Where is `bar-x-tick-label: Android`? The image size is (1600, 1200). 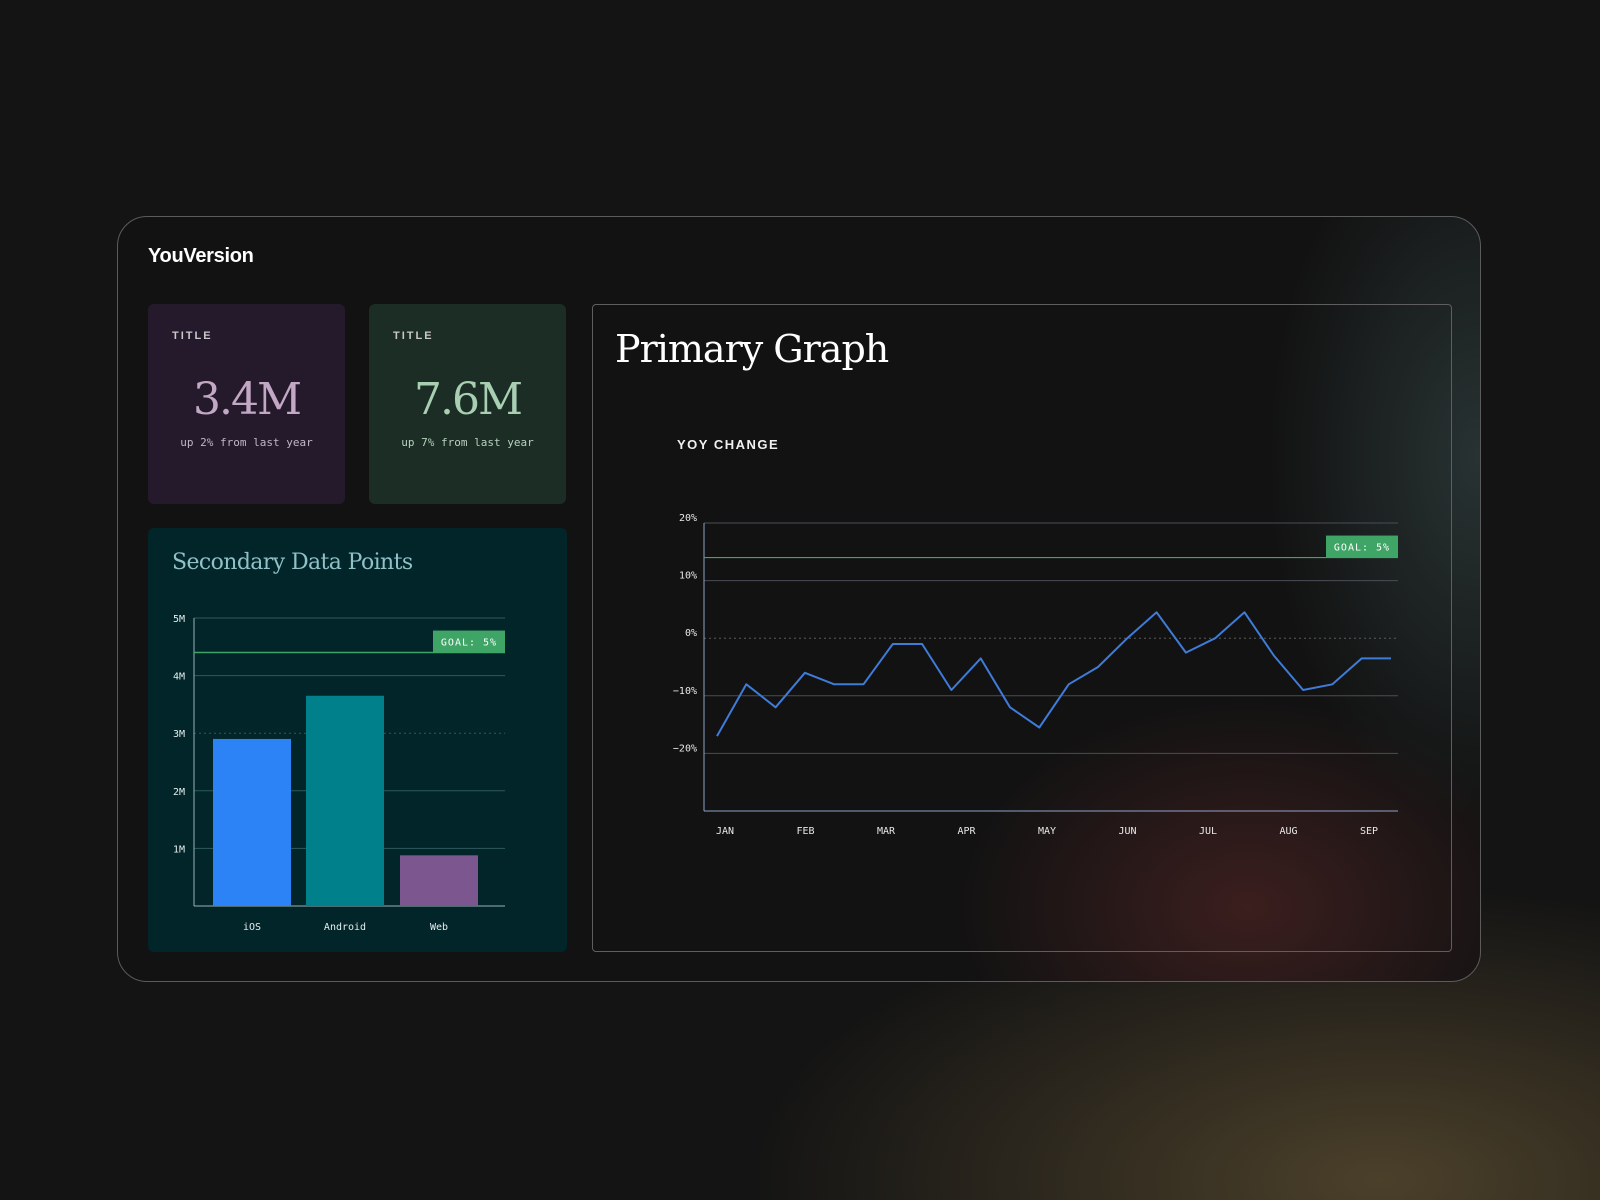
bar-x-tick-label: Android is located at coordinates (345, 927).